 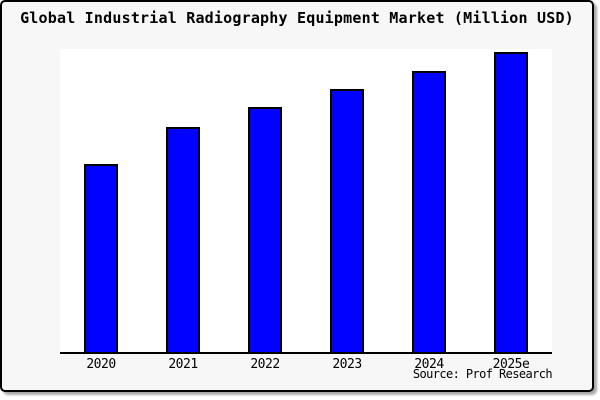 What do you see at coordinates (183, 239) in the screenshot?
I see `bar-2021` at bounding box center [183, 239].